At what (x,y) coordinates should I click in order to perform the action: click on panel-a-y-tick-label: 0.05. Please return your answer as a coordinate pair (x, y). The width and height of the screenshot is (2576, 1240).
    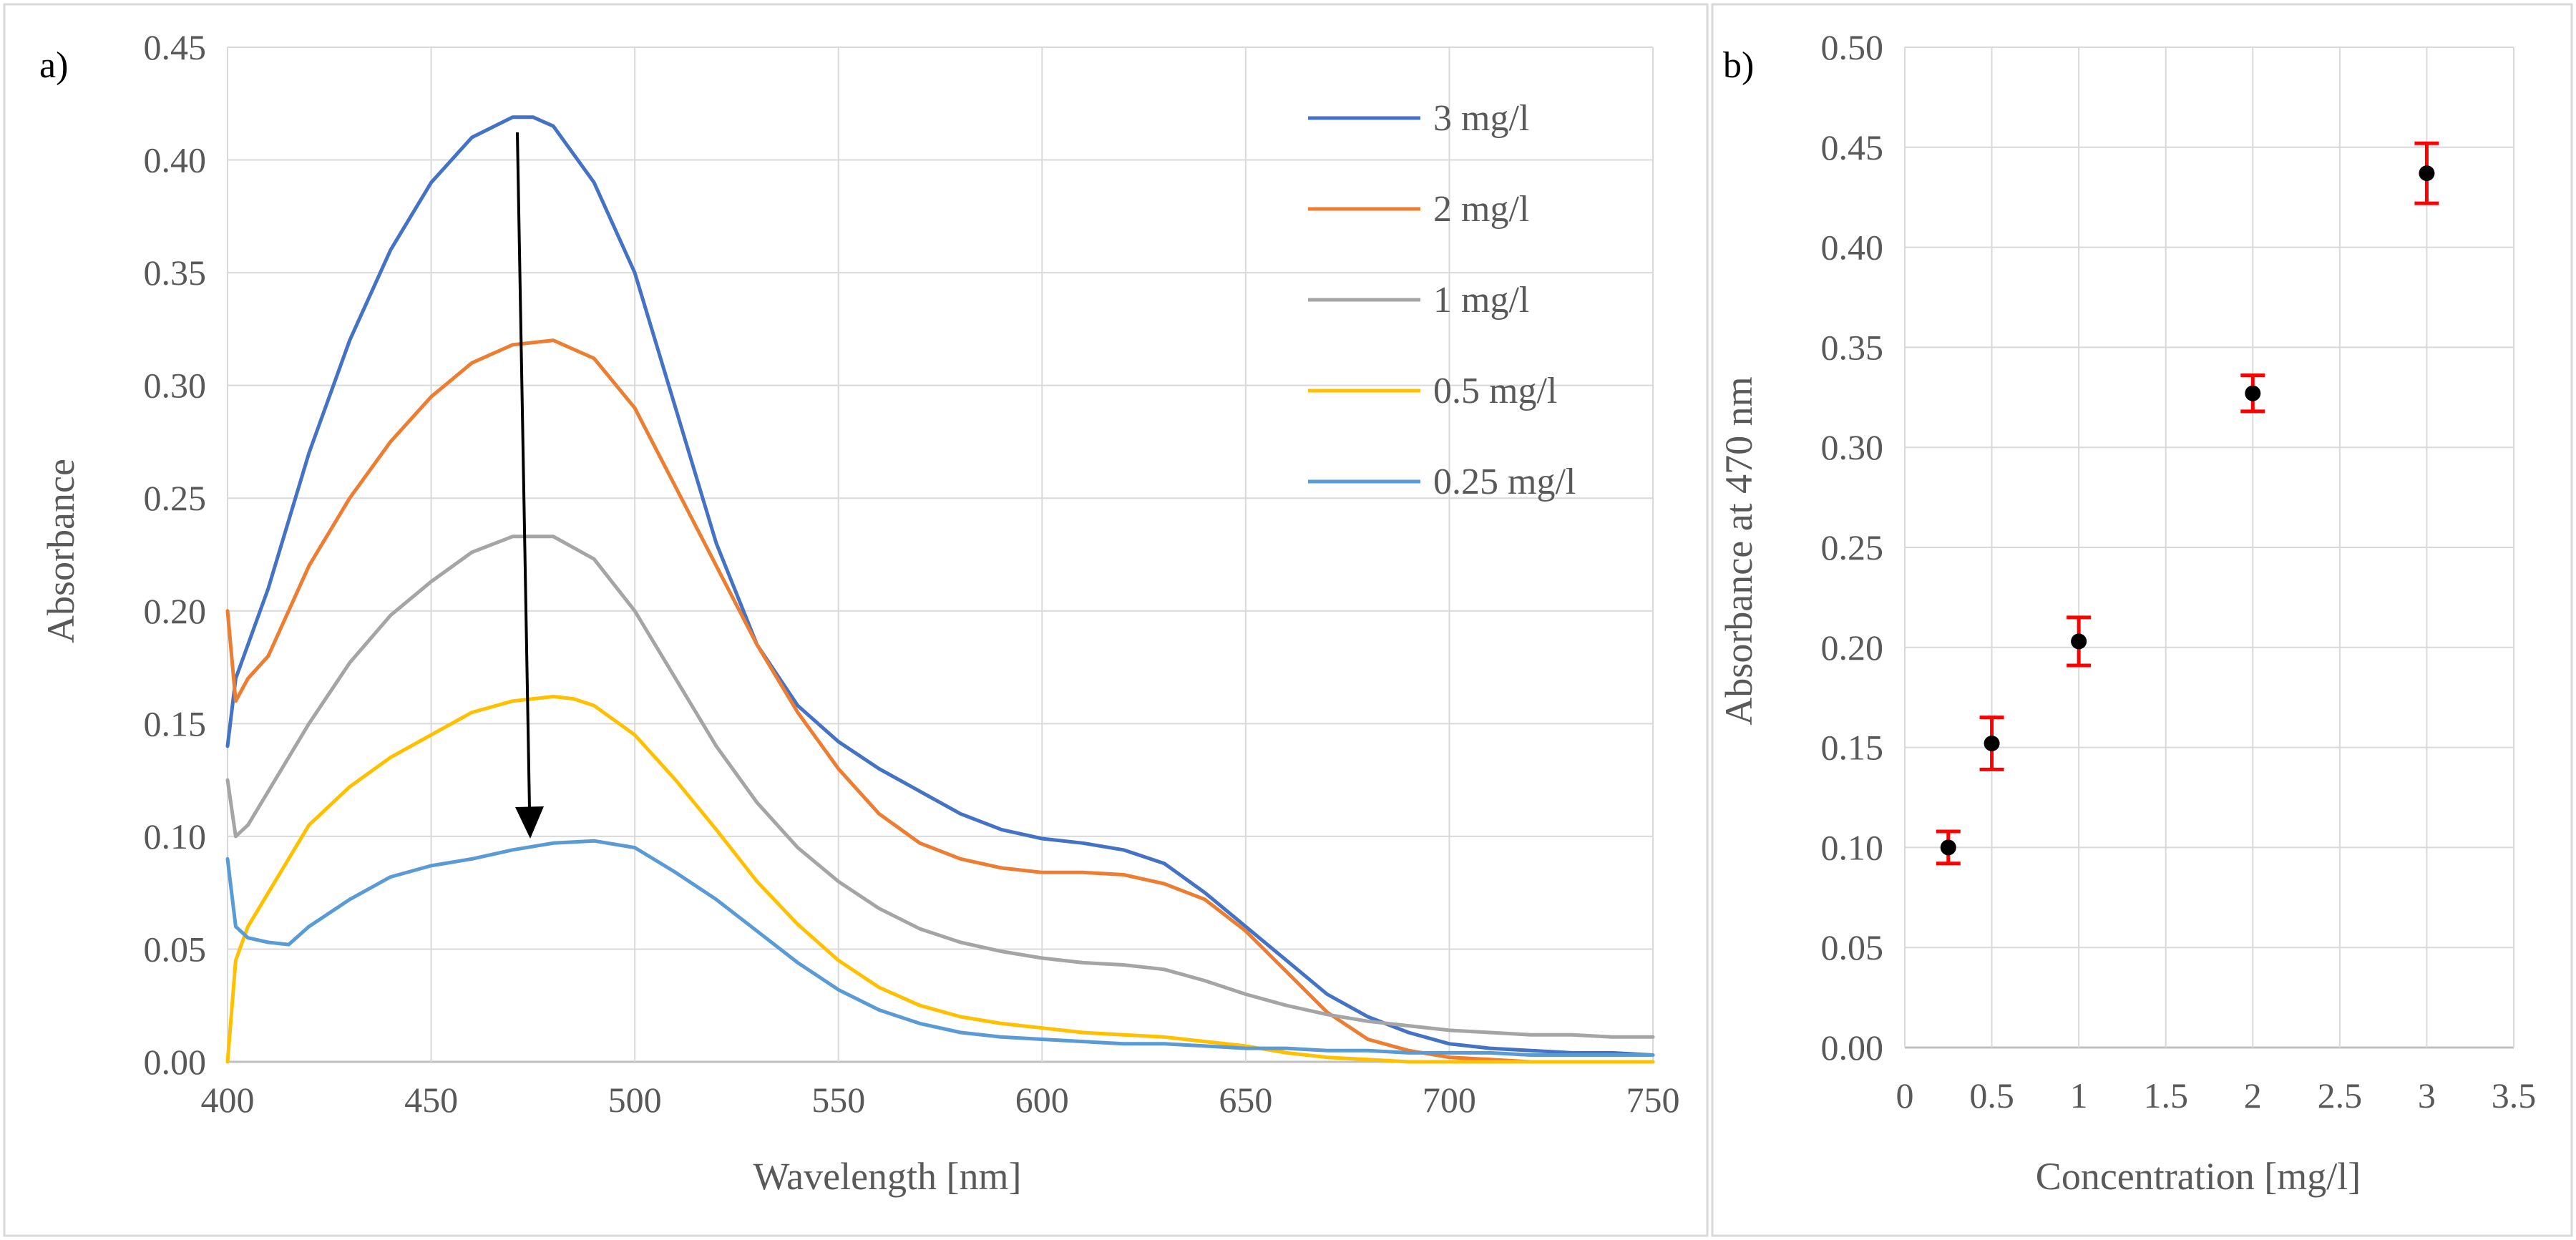
    Looking at the image, I should click on (175, 949).